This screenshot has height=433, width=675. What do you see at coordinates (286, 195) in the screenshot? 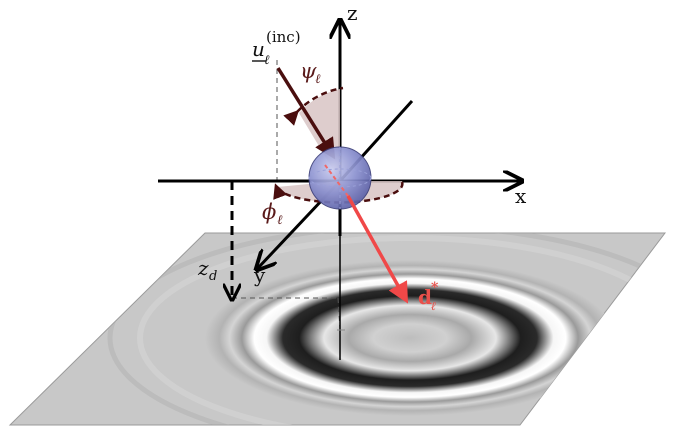
I see `projection-lines` at bounding box center [286, 195].